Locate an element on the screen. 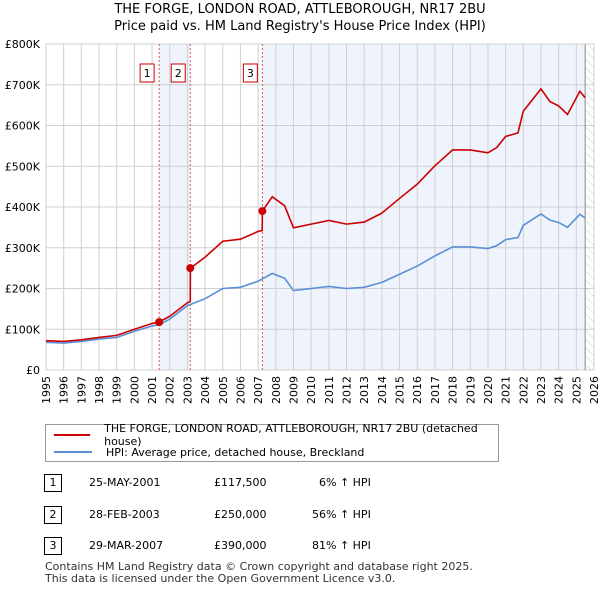  y-tick-label: £300K is located at coordinates (23, 248).